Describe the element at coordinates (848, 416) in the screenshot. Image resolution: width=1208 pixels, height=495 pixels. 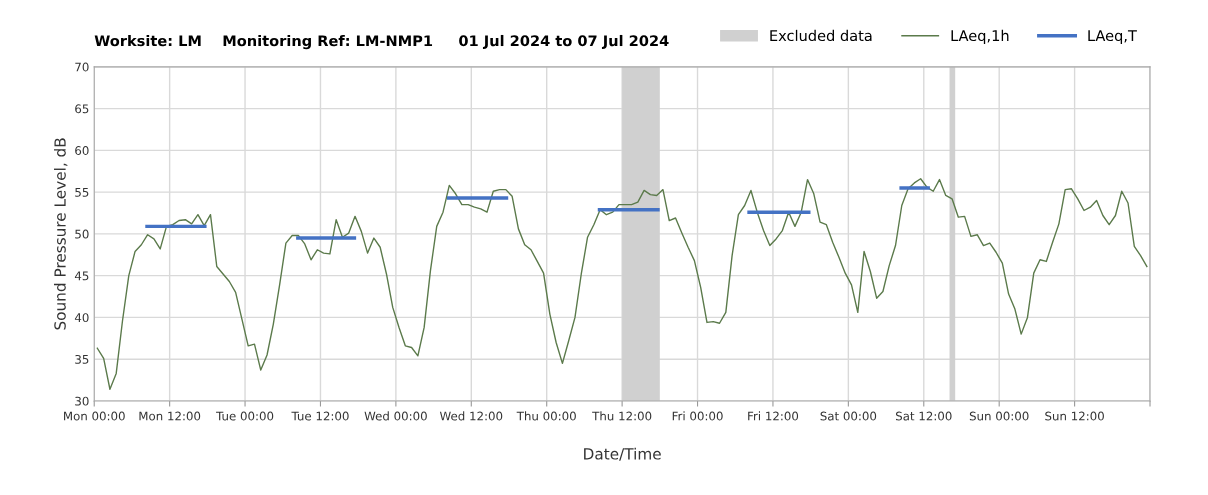
I see `x-tick-label: Sat 00:00` at that location.